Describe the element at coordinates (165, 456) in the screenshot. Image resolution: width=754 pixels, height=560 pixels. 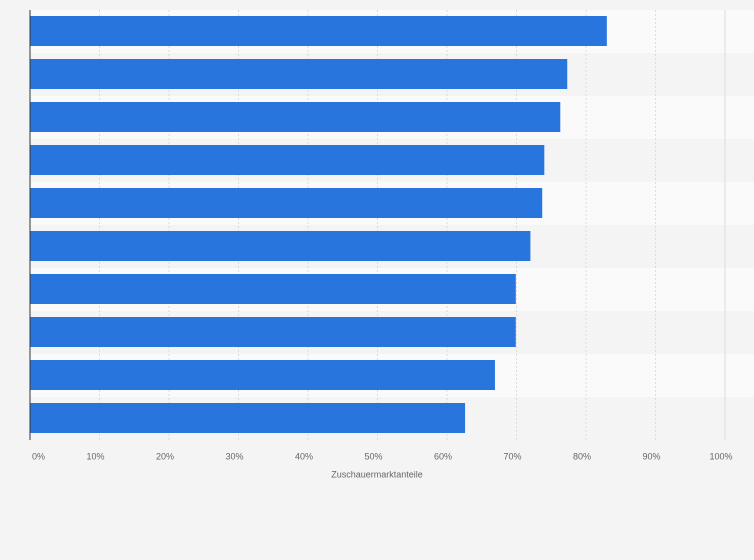
I see `x-tick-label: 20%` at that location.